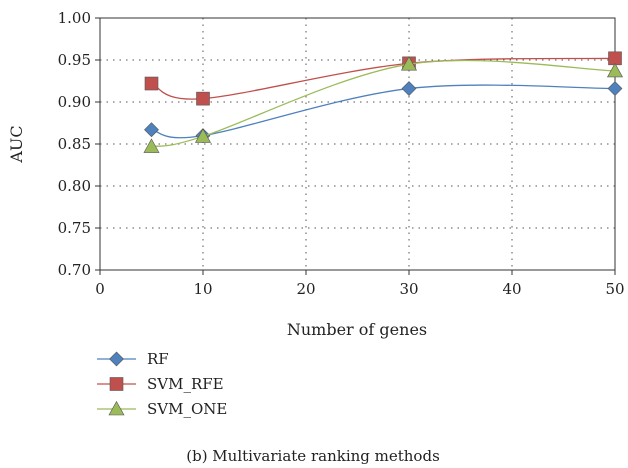 Image resolution: width=628 pixels, height=468 pixels. What do you see at coordinates (357, 329) in the screenshot?
I see `x-axis-label: Number of genes` at bounding box center [357, 329].